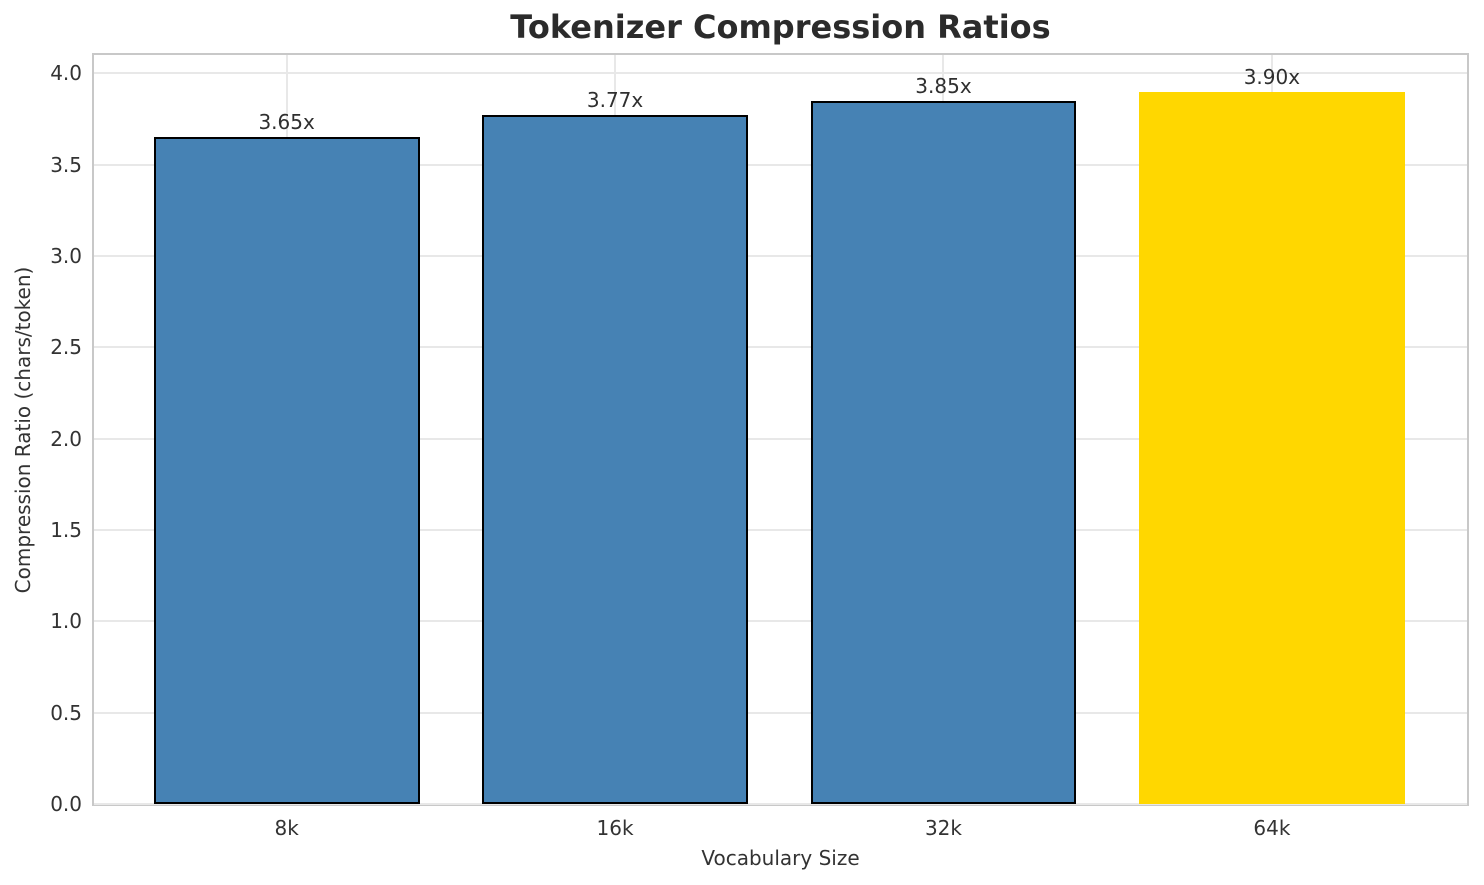 The image size is (1484, 885). Describe the element at coordinates (66, 712) in the screenshot. I see `y-tick-label: 0.5` at that location.